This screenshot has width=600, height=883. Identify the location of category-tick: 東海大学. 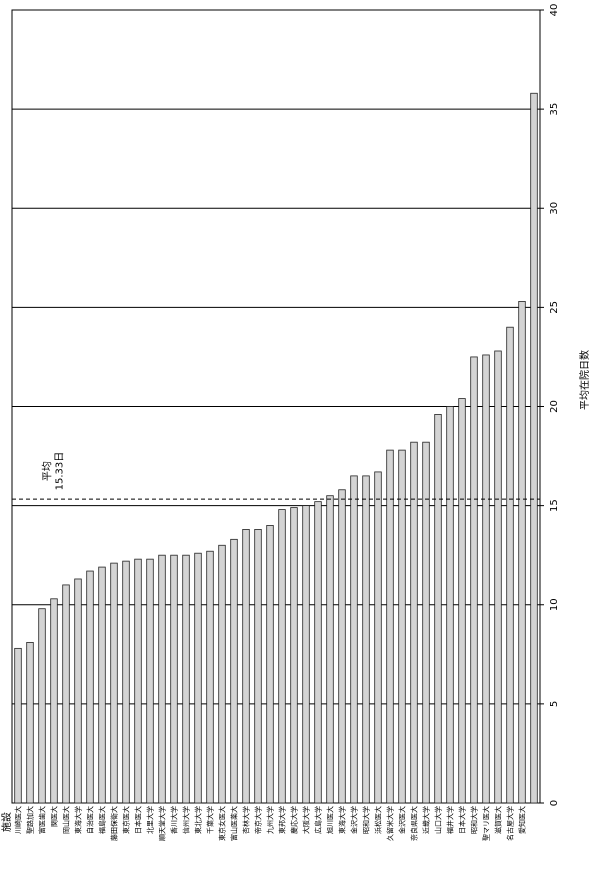
(342, 820).